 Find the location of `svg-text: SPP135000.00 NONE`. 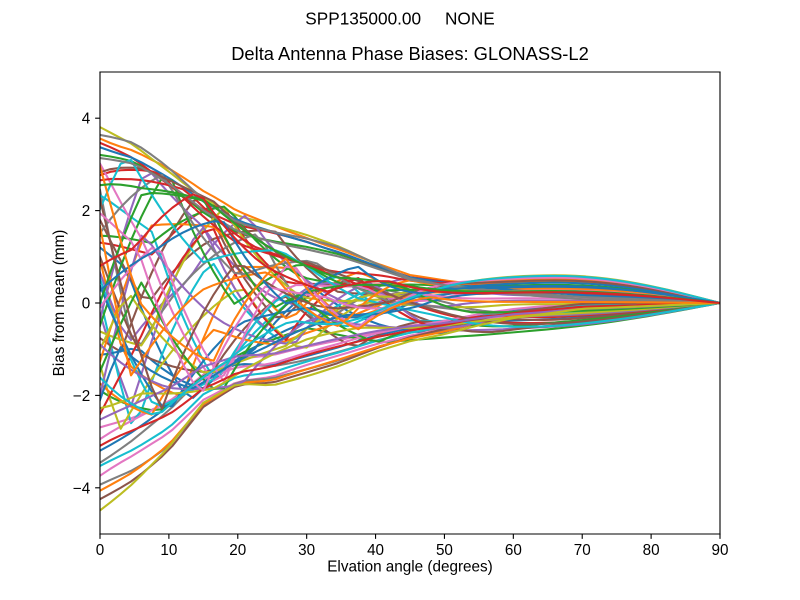

svg-text: SPP135000.00 NONE is located at coordinates (400, 18).